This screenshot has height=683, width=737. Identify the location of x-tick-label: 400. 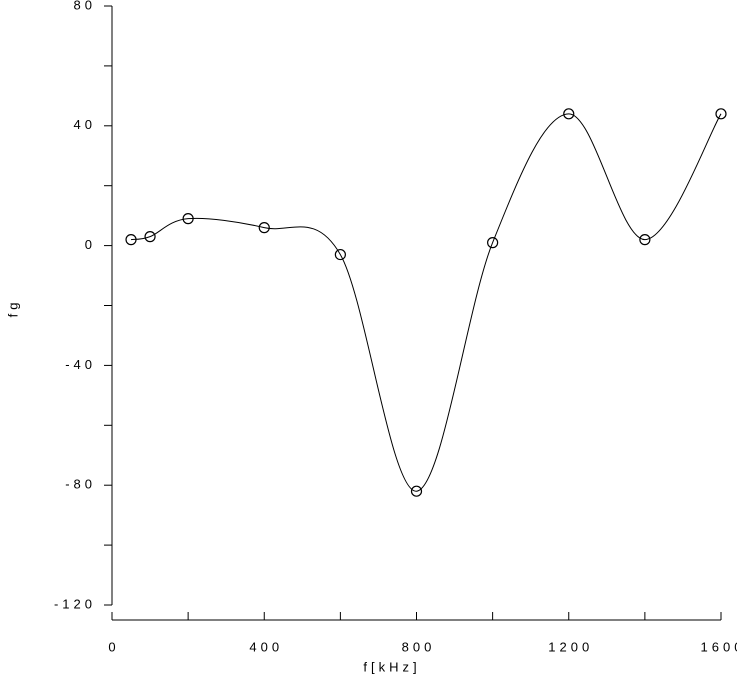
(266, 646).